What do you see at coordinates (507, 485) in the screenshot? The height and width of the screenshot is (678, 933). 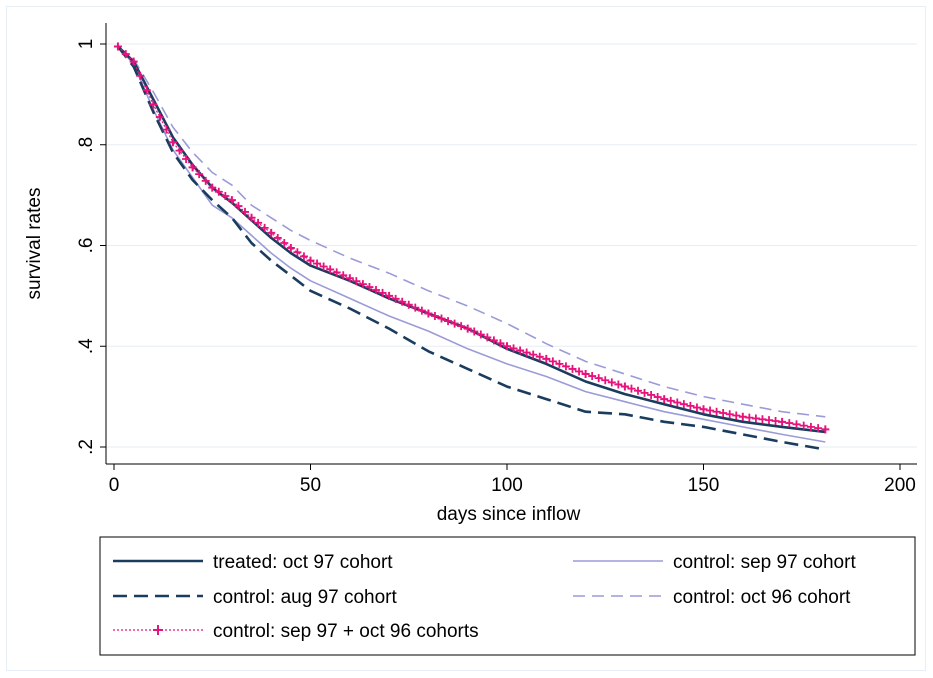 I see `x-tick-label-2: 100` at bounding box center [507, 485].